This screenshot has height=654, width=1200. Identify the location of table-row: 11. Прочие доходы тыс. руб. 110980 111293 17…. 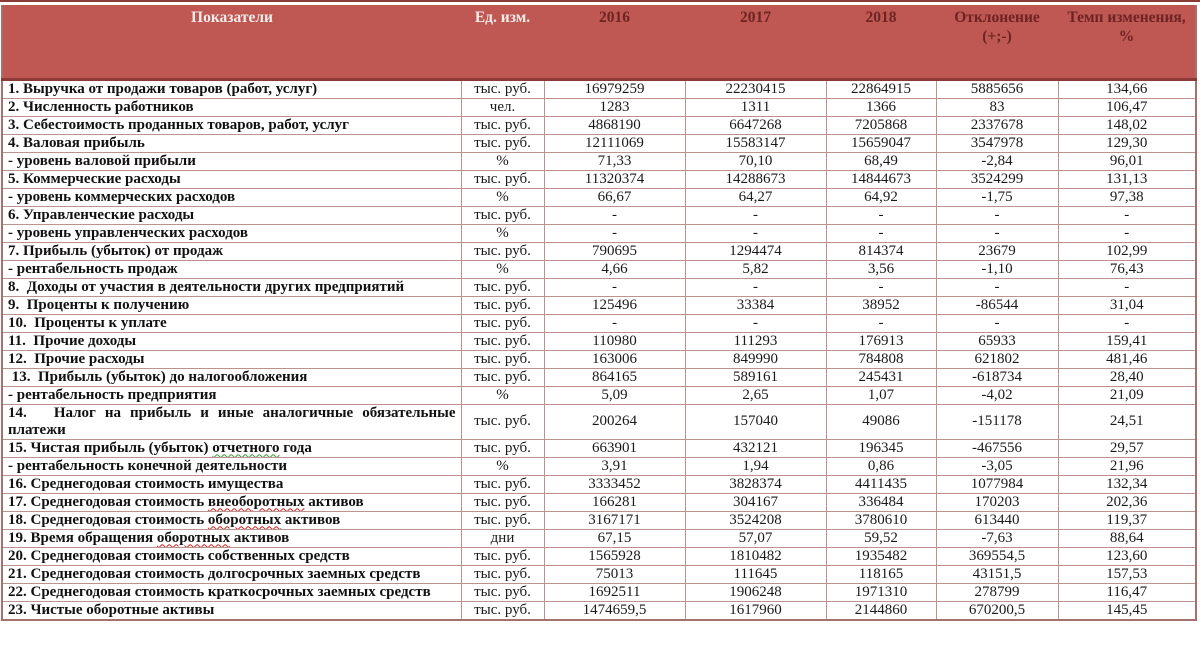
(599, 341).